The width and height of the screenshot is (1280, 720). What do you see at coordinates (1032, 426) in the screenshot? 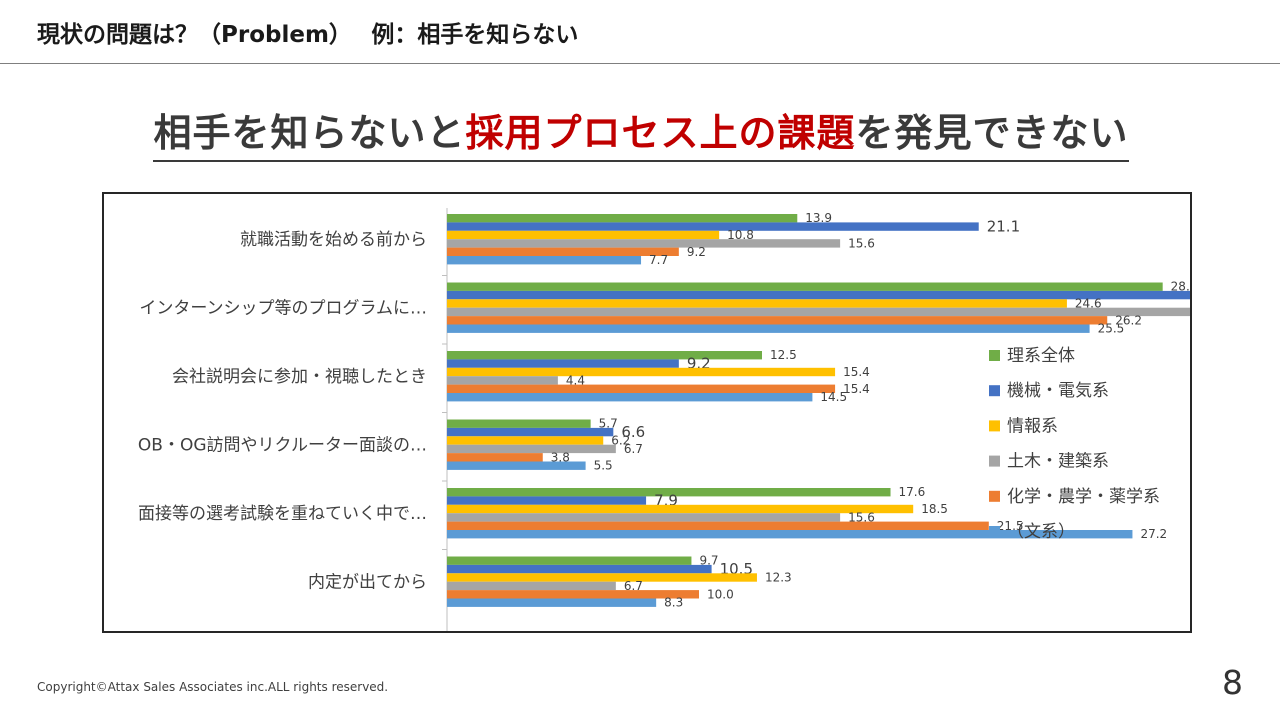
I see `legend-label: 情報系` at bounding box center [1032, 426].